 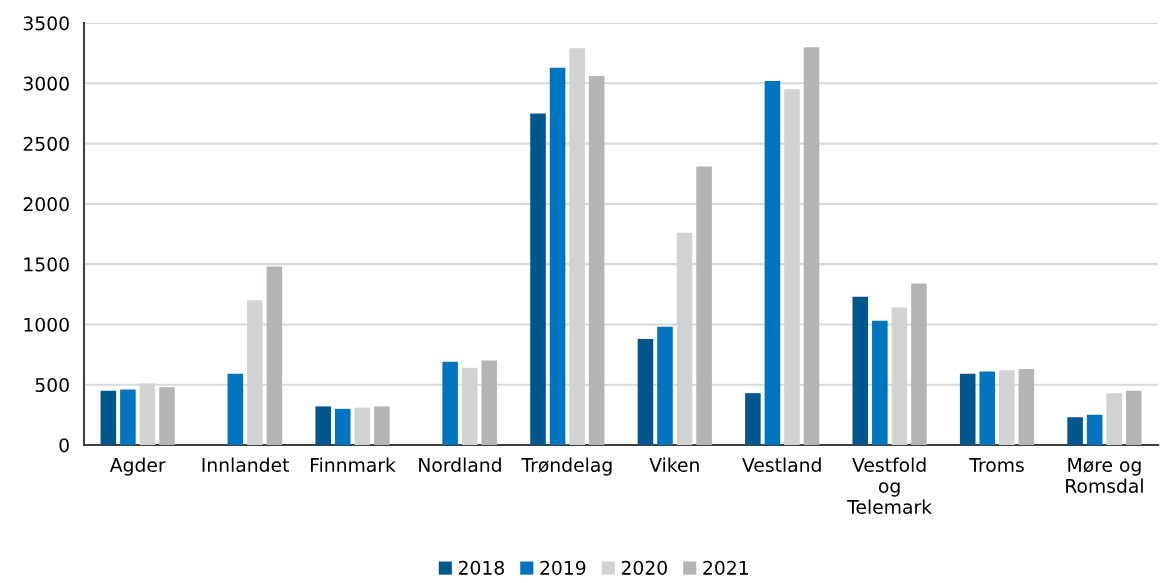 What do you see at coordinates (996, 465) in the screenshot?
I see `x-tick-label: Troms` at bounding box center [996, 465].